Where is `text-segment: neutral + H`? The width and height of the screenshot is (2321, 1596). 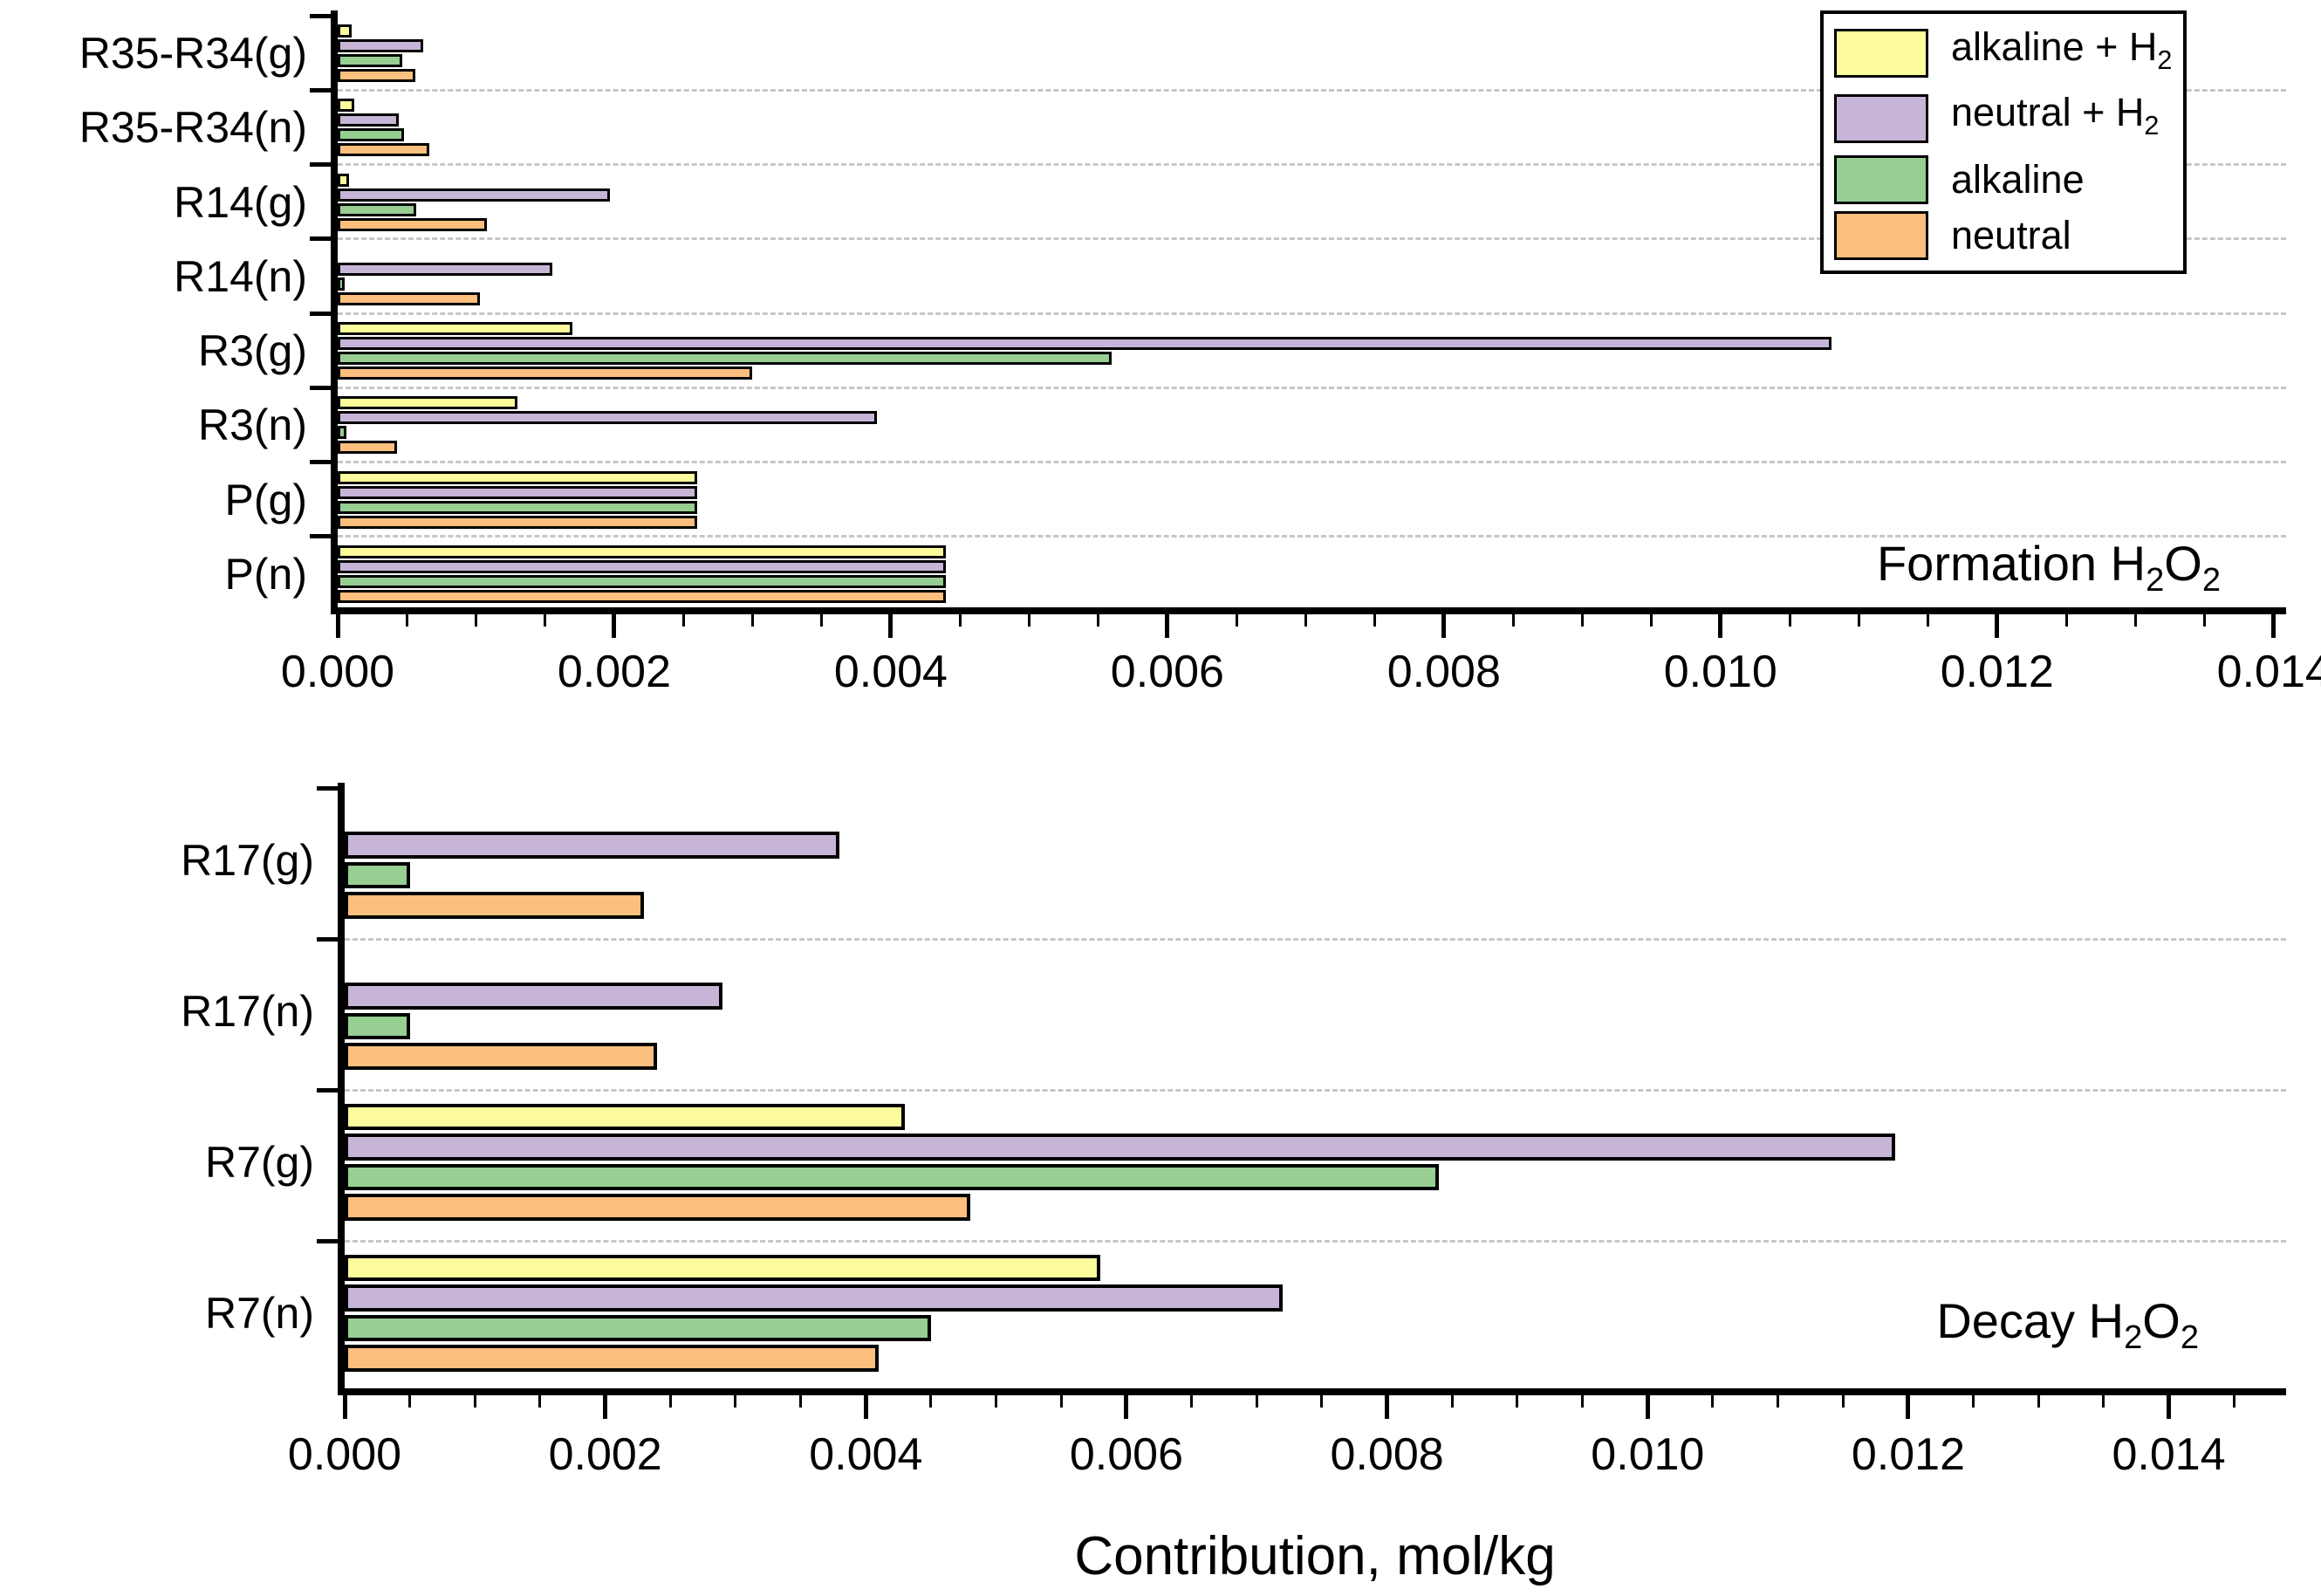 text-segment: neutral + H is located at coordinates (2048, 112).